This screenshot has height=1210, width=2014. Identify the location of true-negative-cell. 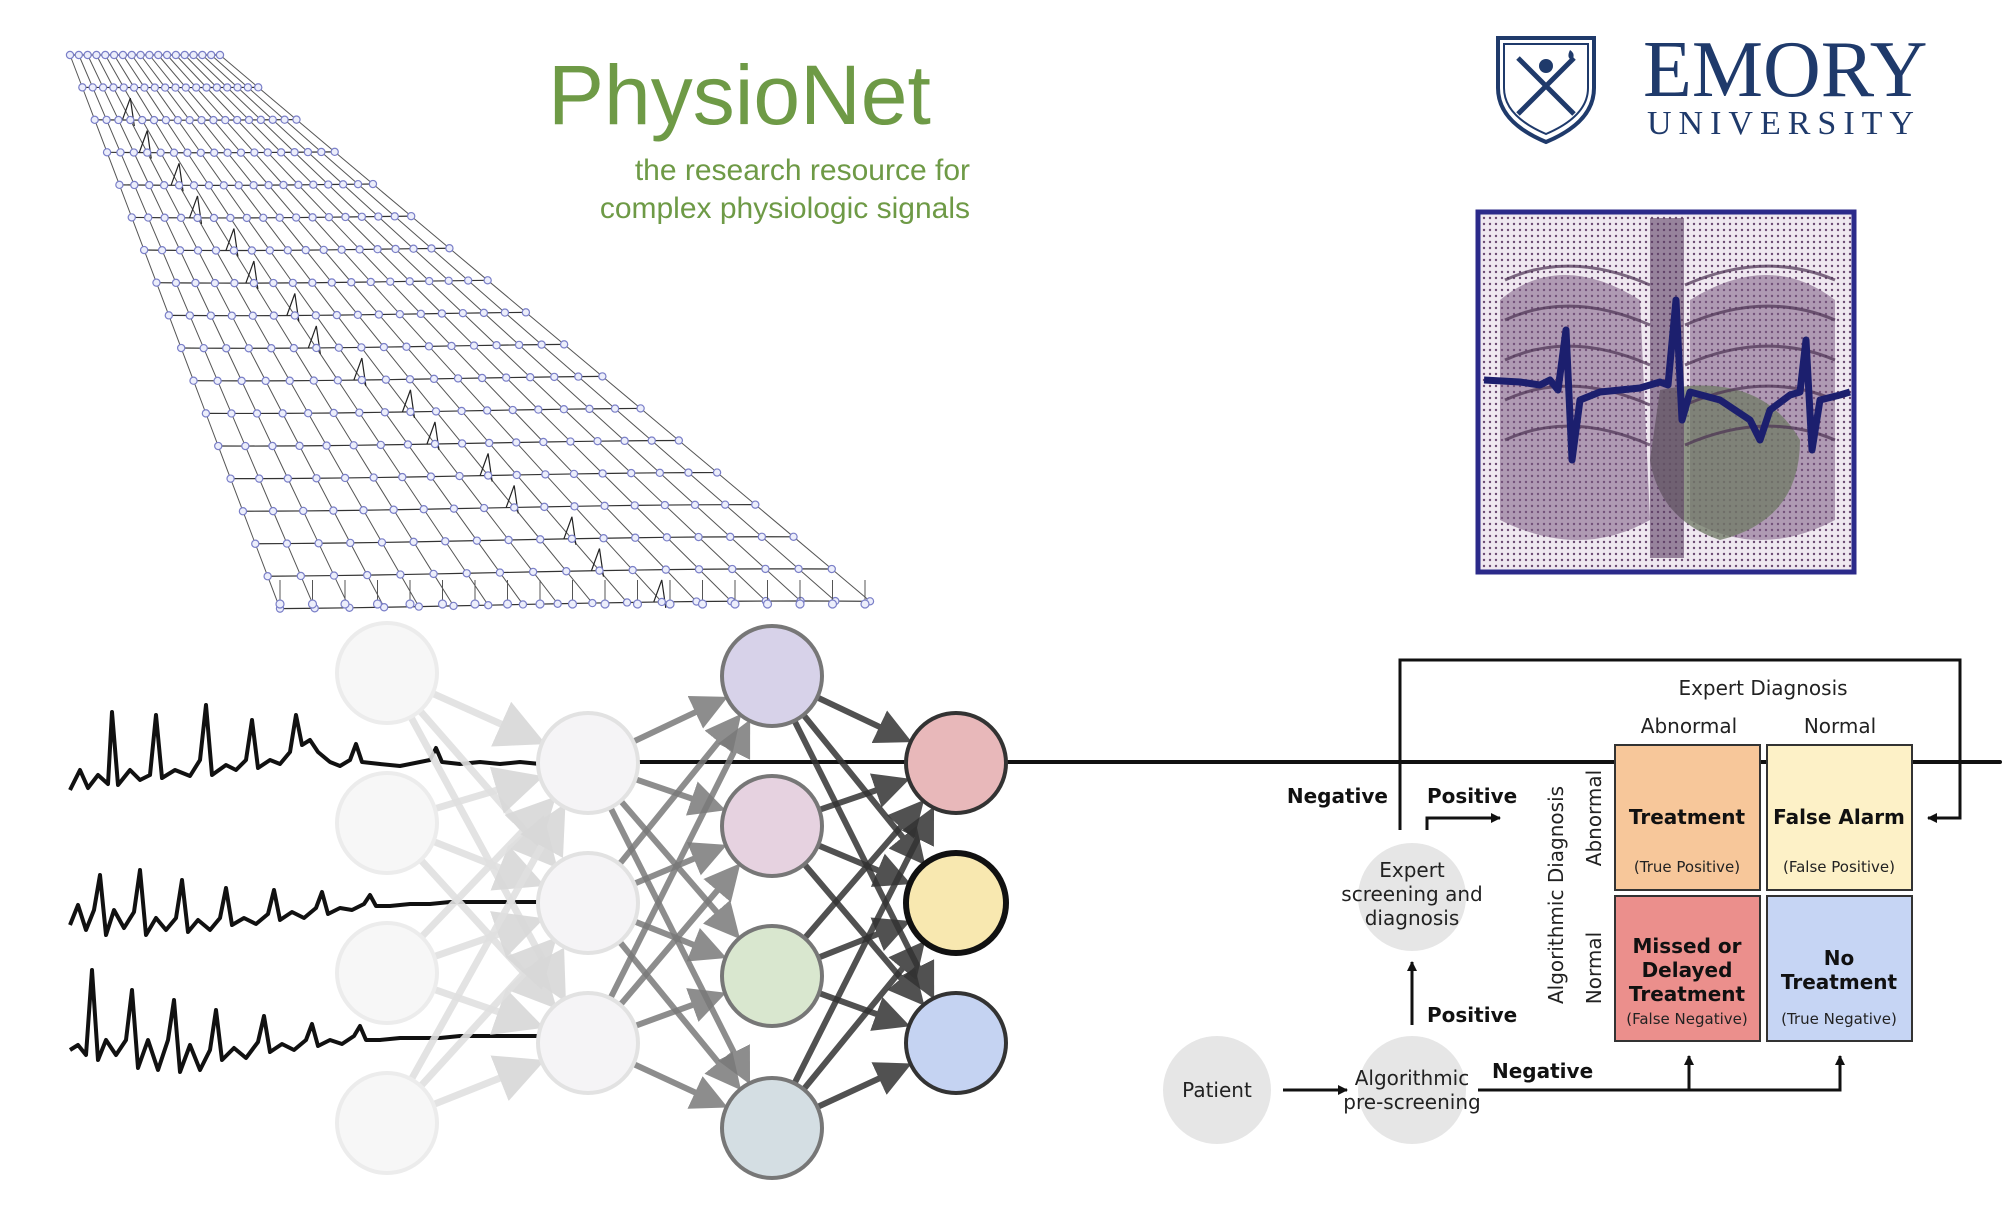
(1839, 968).